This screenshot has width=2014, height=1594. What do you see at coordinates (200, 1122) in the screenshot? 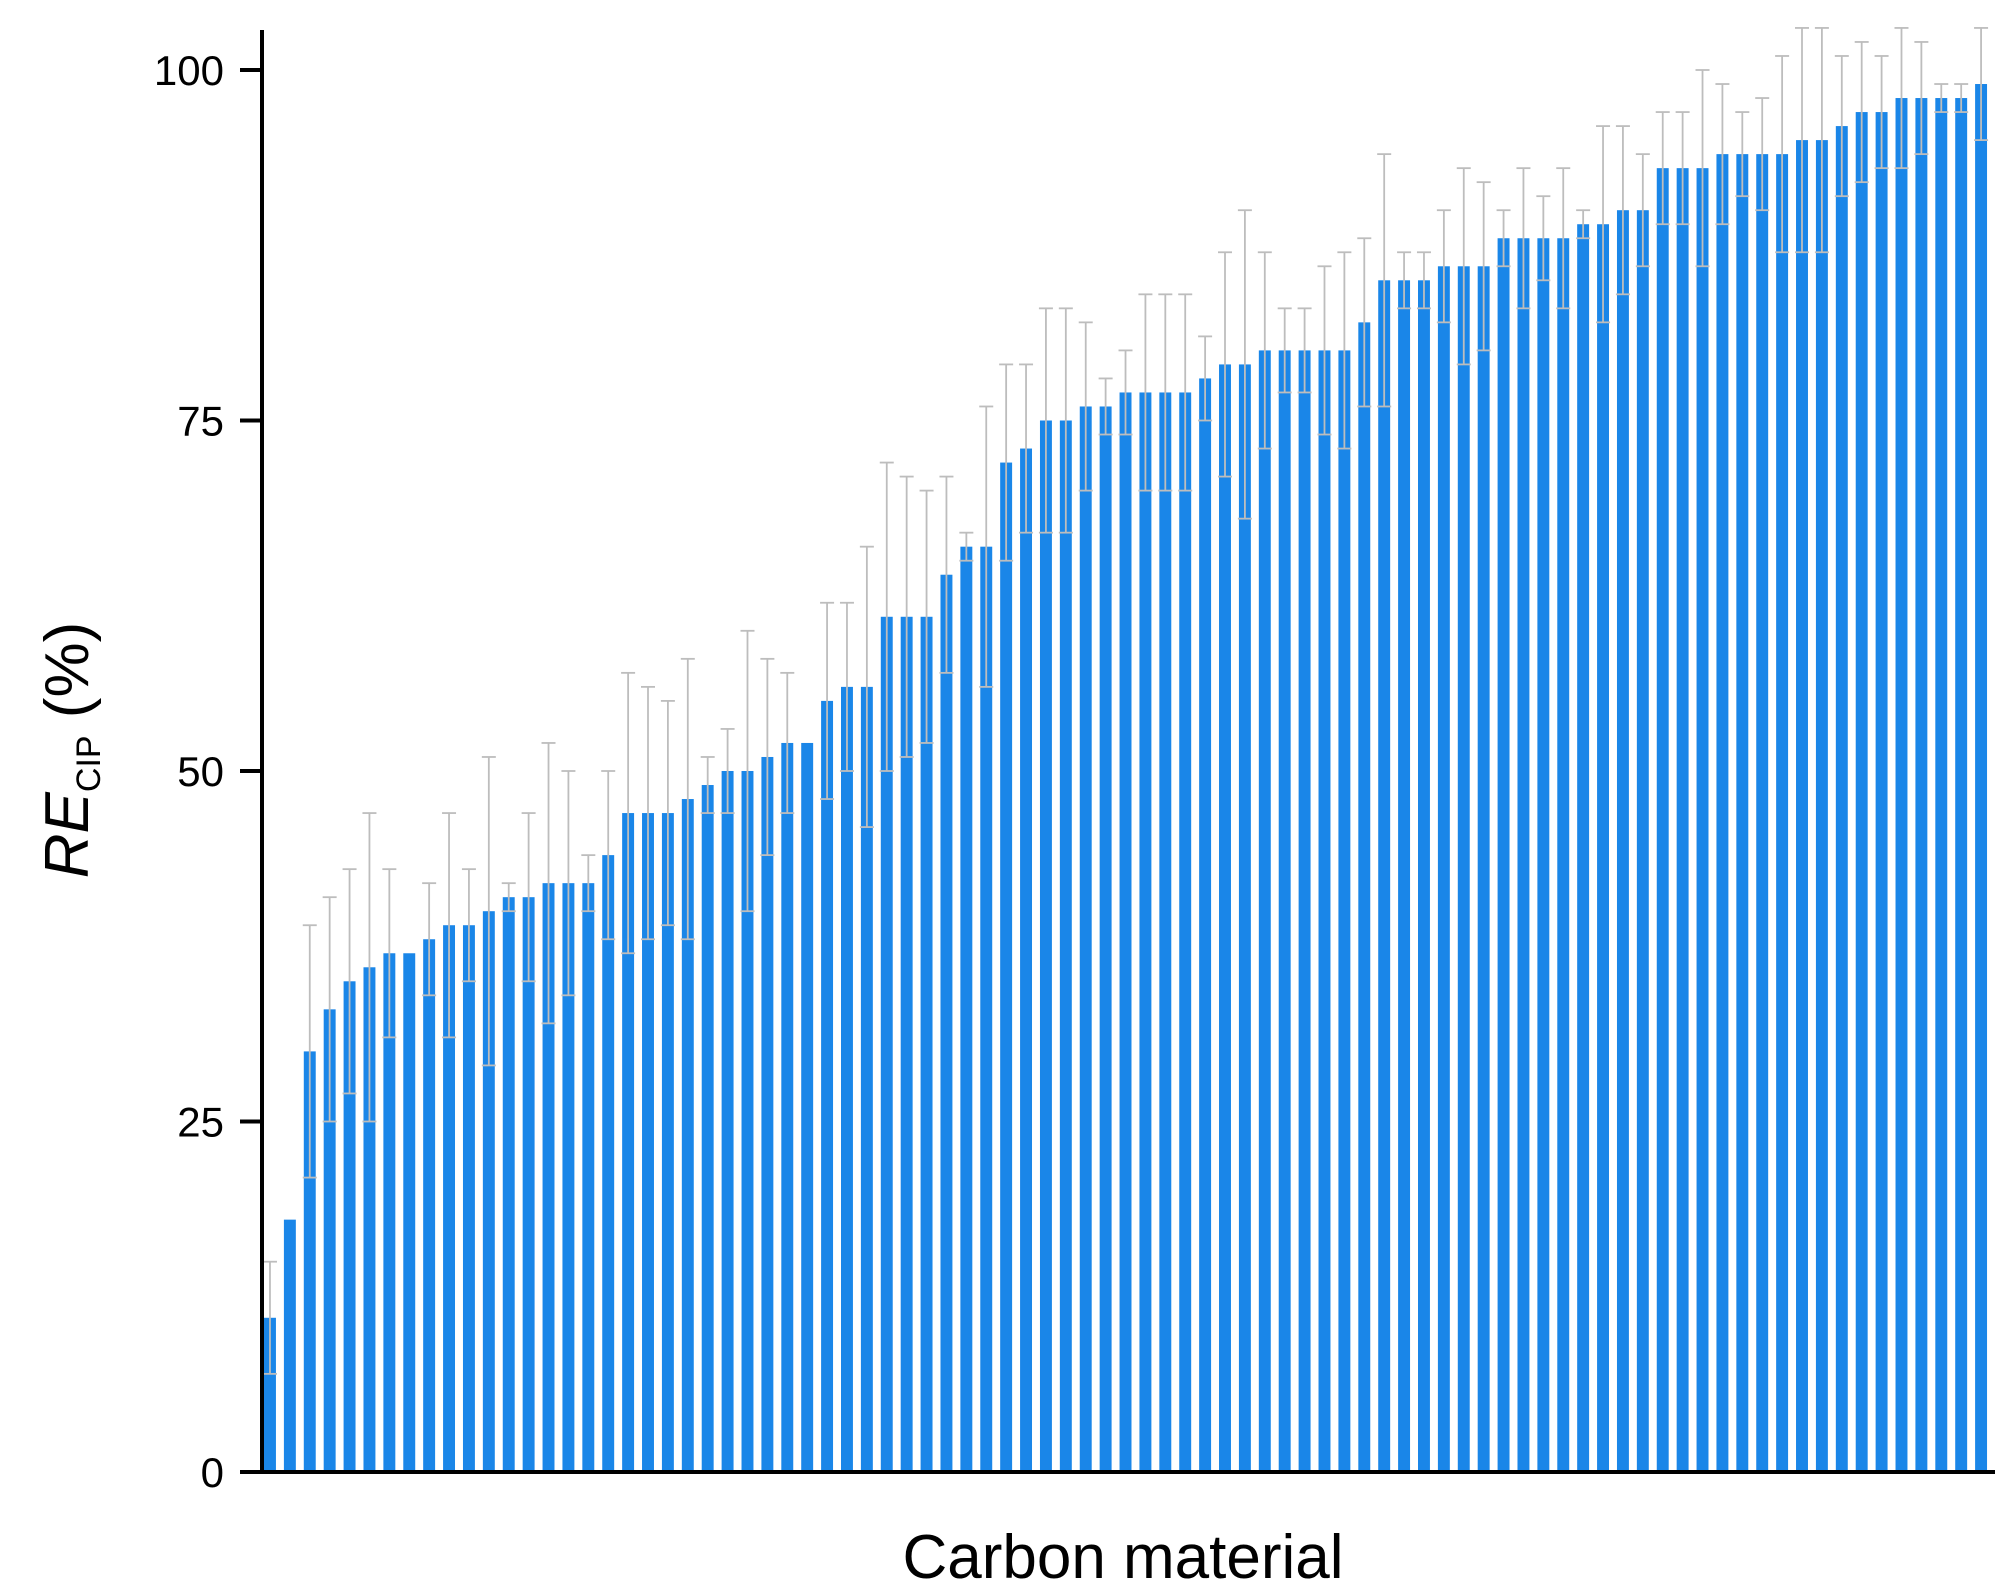
I see `y-tick-label: 25` at bounding box center [200, 1122].